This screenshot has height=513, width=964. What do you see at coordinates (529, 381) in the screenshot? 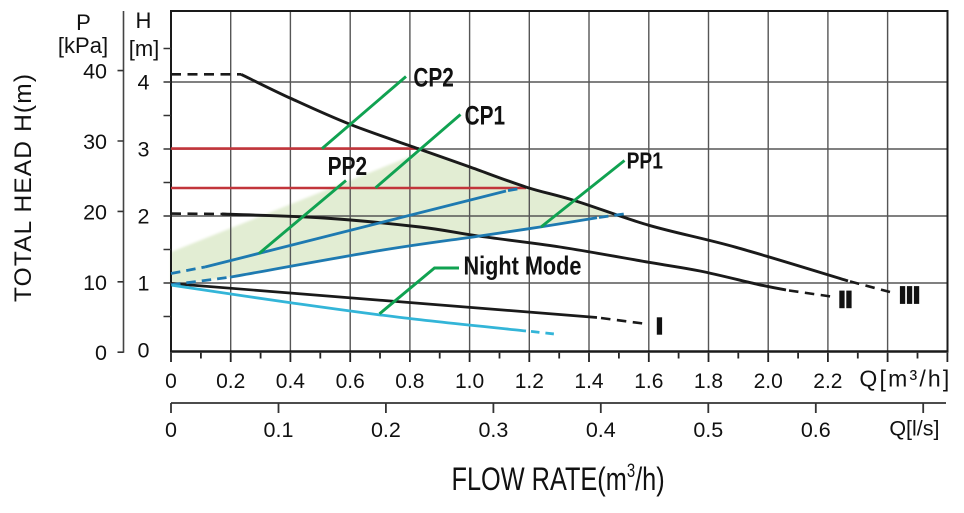
I see `svg-text: 1.2` at bounding box center [529, 381].